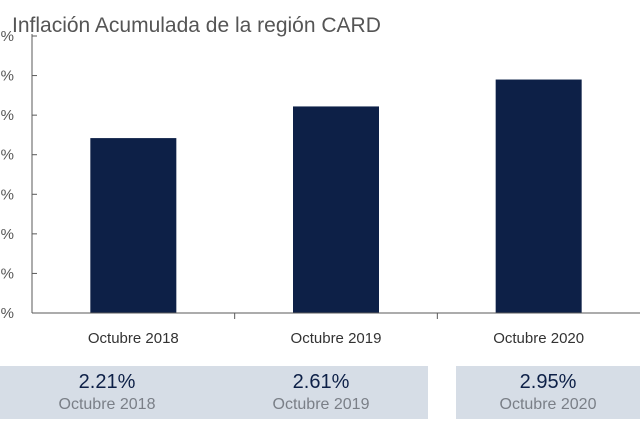  I want to click on chart-title: Inflación Acumulada de la región CARD, so click(196, 25).